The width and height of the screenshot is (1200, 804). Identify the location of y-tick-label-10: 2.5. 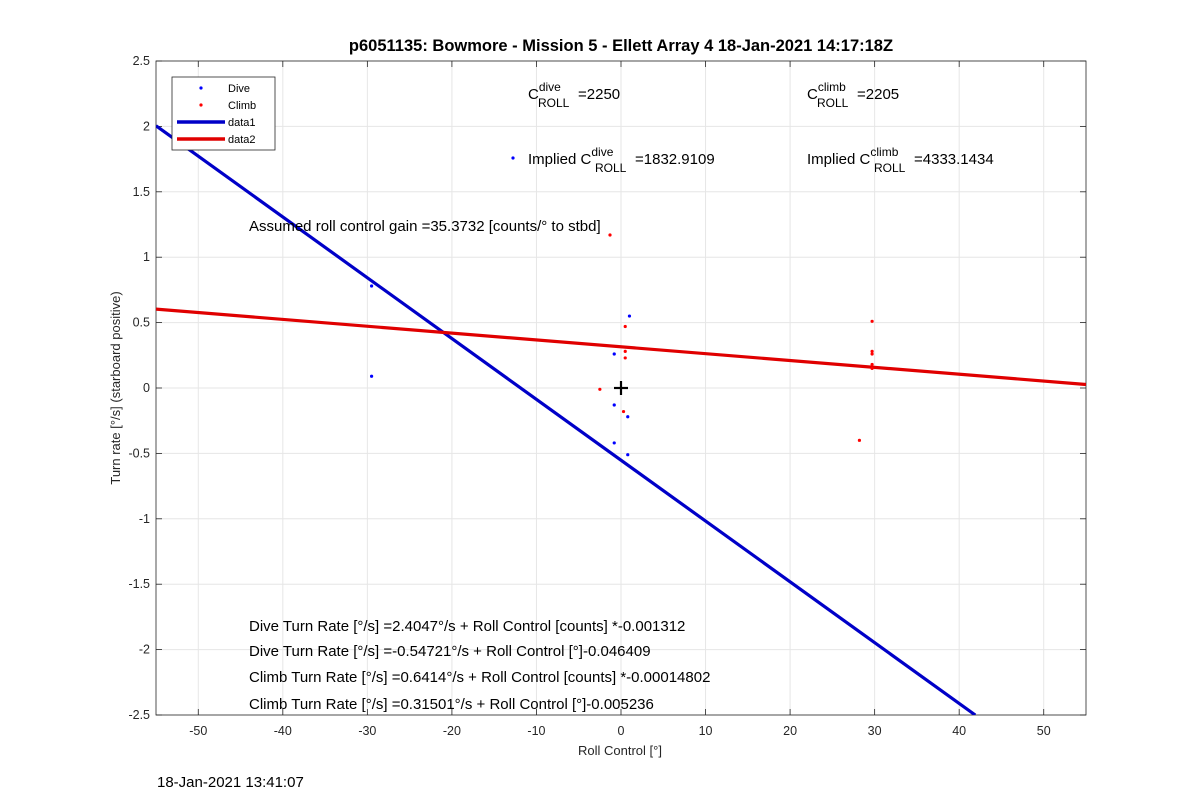
(141, 61).